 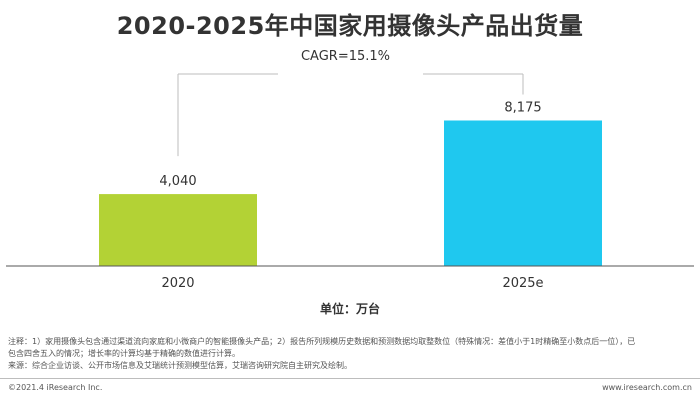 I want to click on note-line-2: 包含四舍五入的情况；增长率的计算均基于精确的数值进行计算。, so click(x=124, y=353).